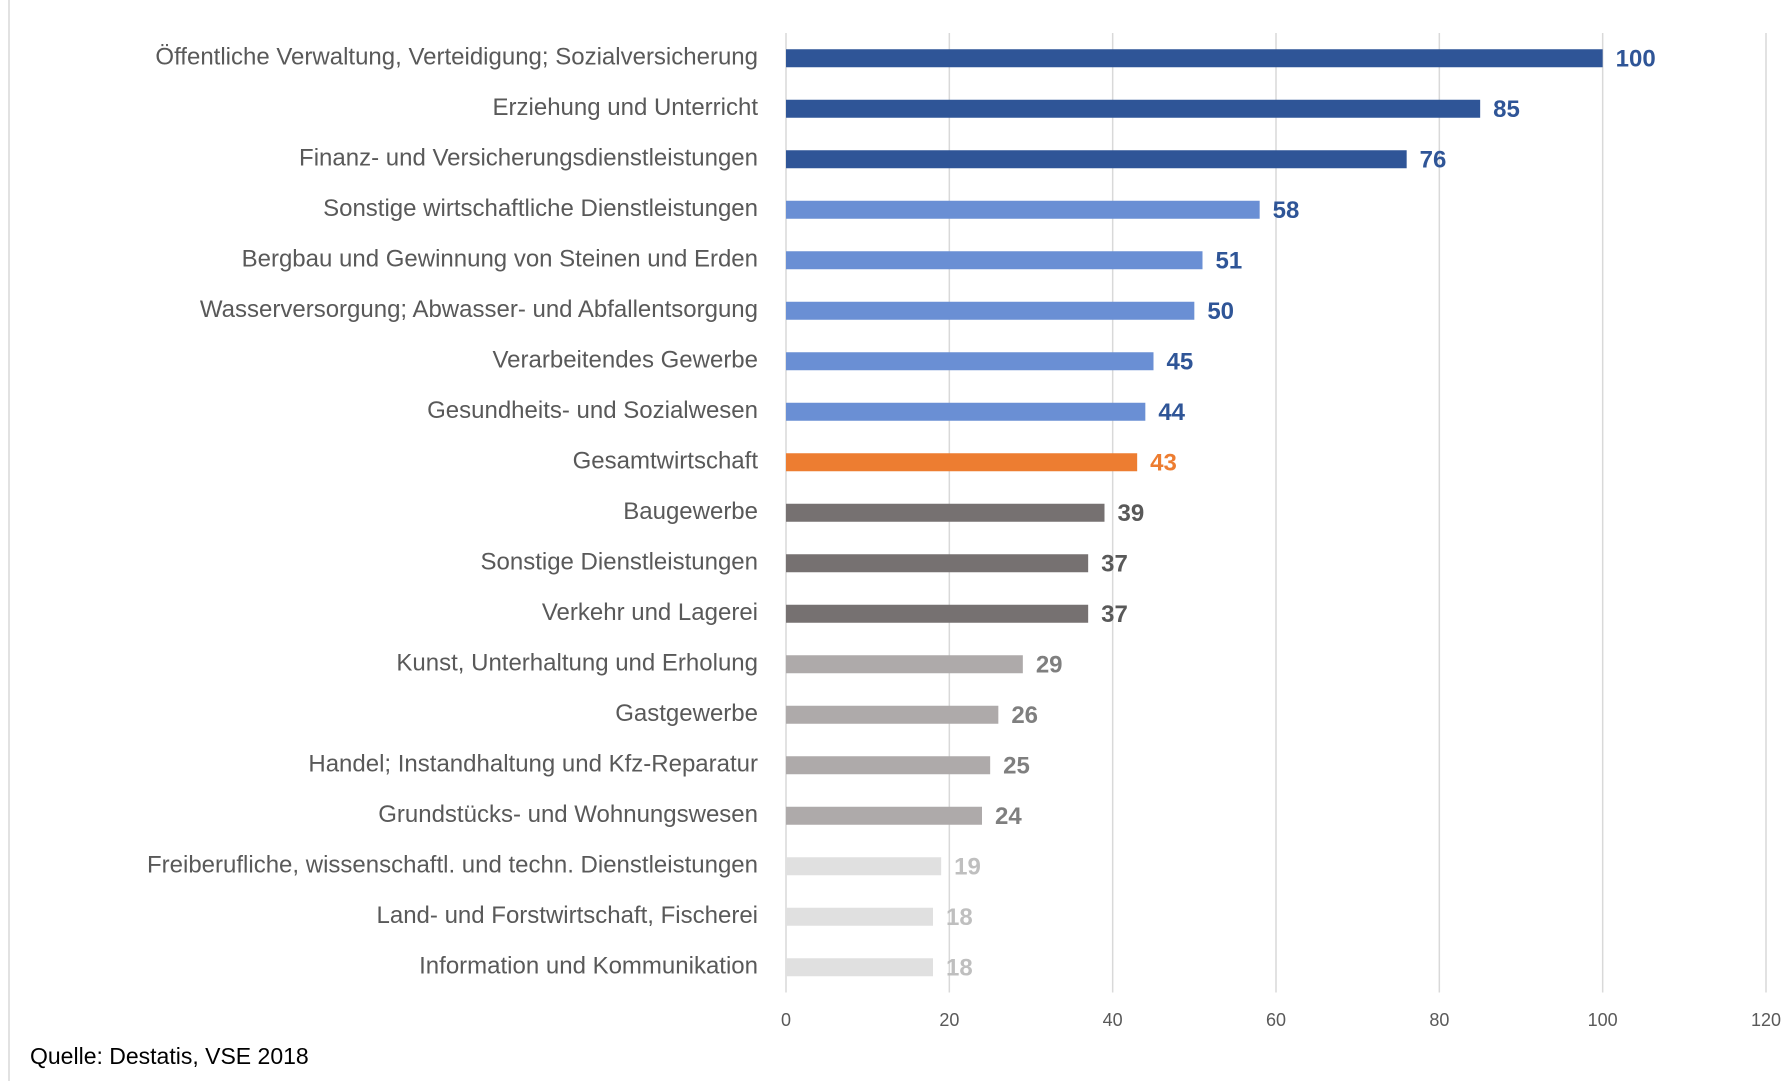 Image resolution: width=1788 pixels, height=1081 pixels. What do you see at coordinates (1603, 1020) in the screenshot?
I see `x-tick-label: 100` at bounding box center [1603, 1020].